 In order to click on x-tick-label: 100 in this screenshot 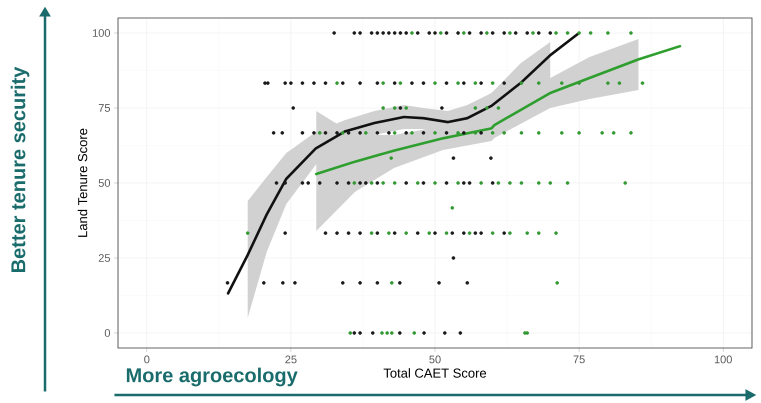, I will do `click(723, 360)`.